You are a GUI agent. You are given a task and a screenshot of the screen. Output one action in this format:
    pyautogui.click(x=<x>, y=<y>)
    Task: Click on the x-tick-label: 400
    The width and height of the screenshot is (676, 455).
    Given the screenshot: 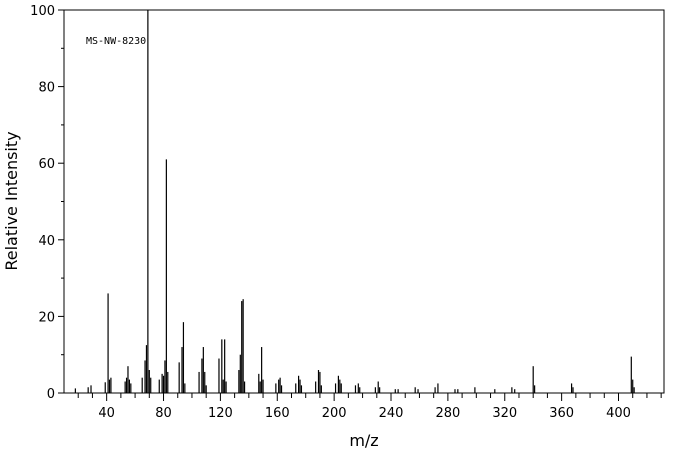 What is the action you would take?
    pyautogui.click(x=618, y=413)
    